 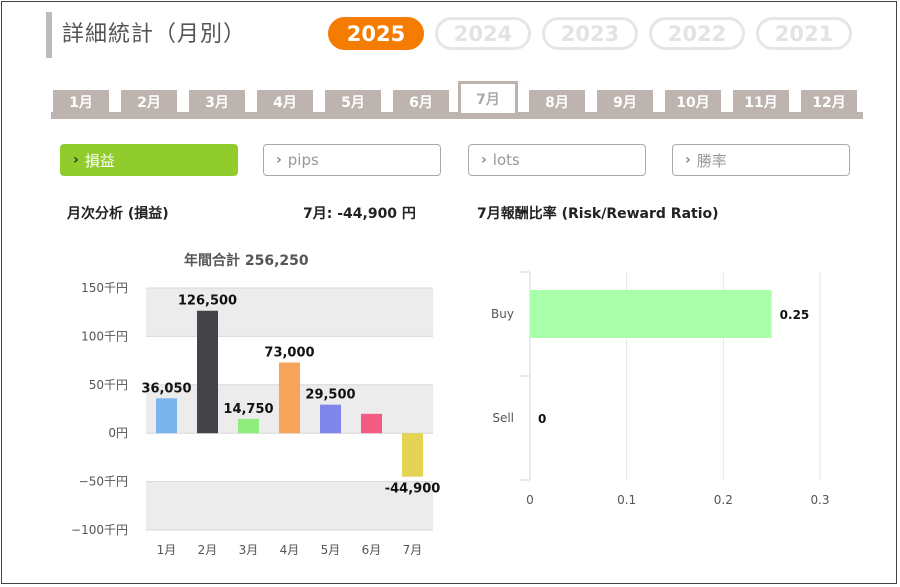 What do you see at coordinates (819, 500) in the screenshot?
I see `x-tick-label: 0.3` at bounding box center [819, 500].